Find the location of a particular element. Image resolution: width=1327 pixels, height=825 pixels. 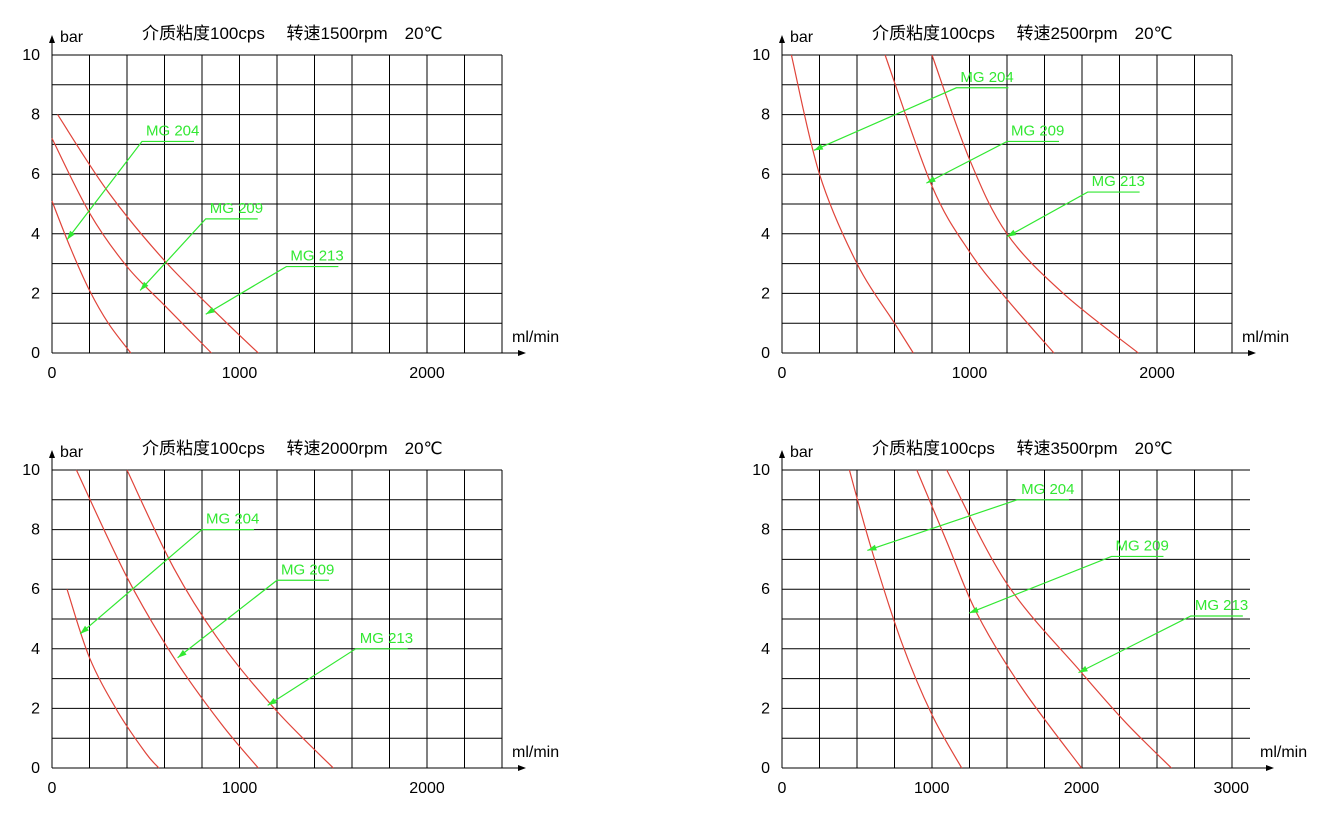

chart-title: 介质粘度100cps 转速3500rpm 20℃ is located at coordinates (1022, 448).